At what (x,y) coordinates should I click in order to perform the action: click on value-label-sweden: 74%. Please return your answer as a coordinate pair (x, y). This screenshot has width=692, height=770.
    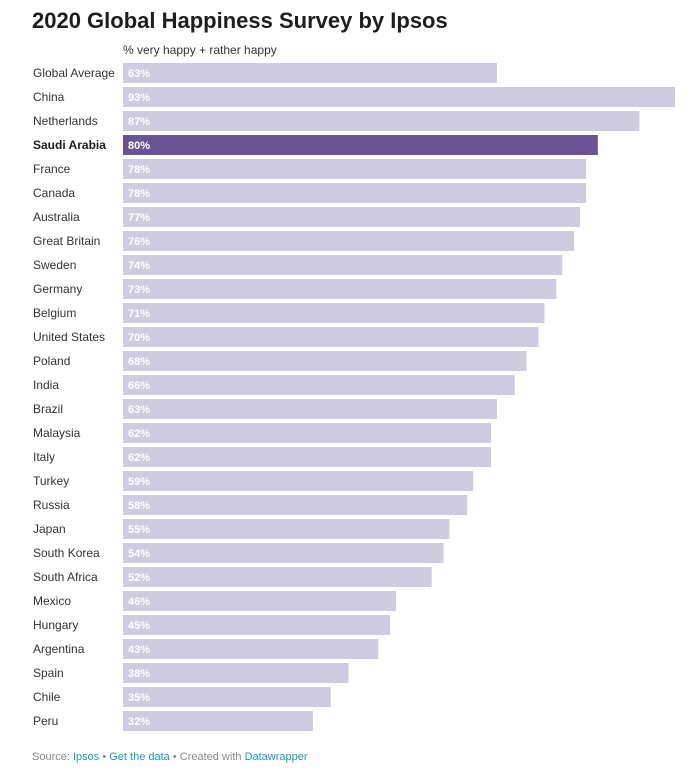
    Looking at the image, I should click on (139, 266).